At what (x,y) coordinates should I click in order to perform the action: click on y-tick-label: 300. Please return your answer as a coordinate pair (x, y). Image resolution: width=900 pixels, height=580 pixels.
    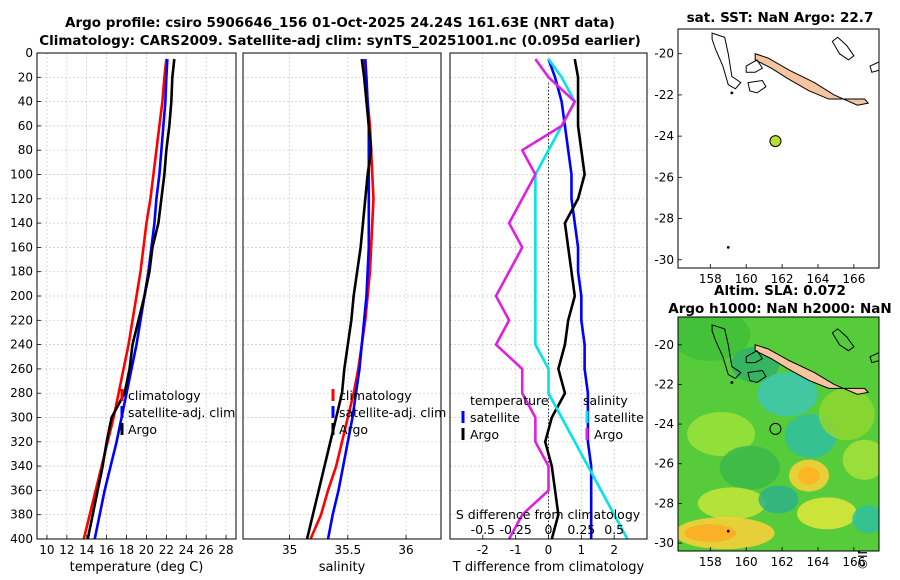
    Looking at the image, I should click on (21, 418).